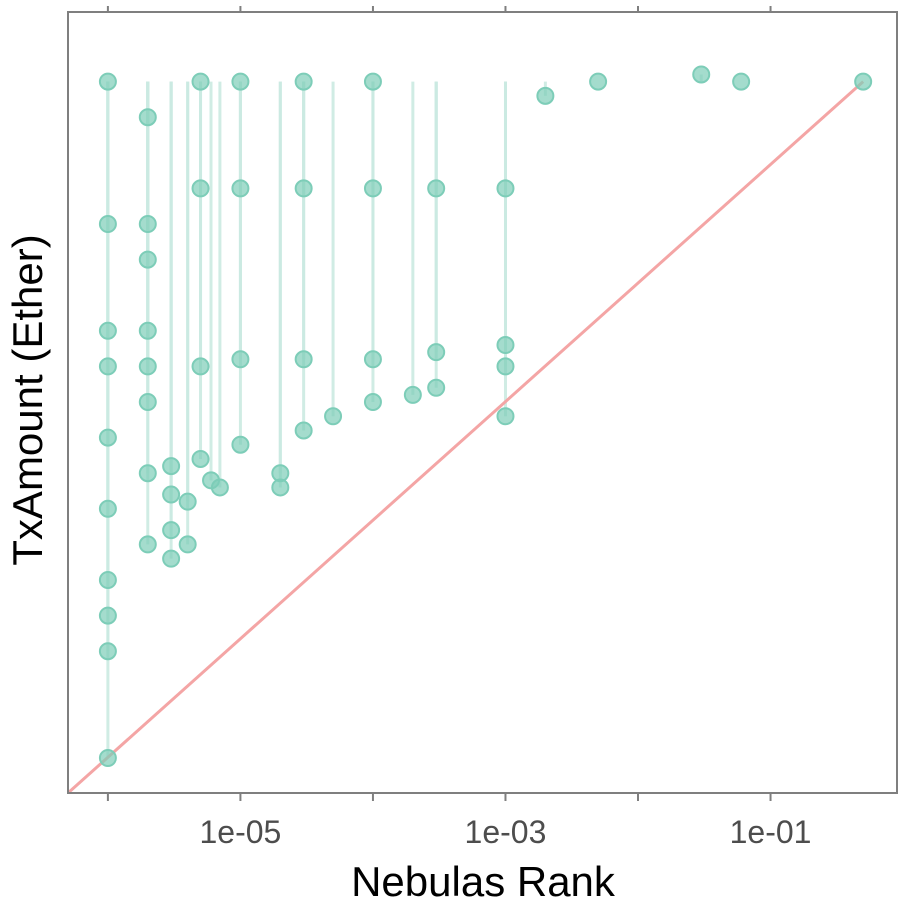 The image size is (900, 900). I want to click on y-axis-title: TxAmount (Ether), so click(27, 399).